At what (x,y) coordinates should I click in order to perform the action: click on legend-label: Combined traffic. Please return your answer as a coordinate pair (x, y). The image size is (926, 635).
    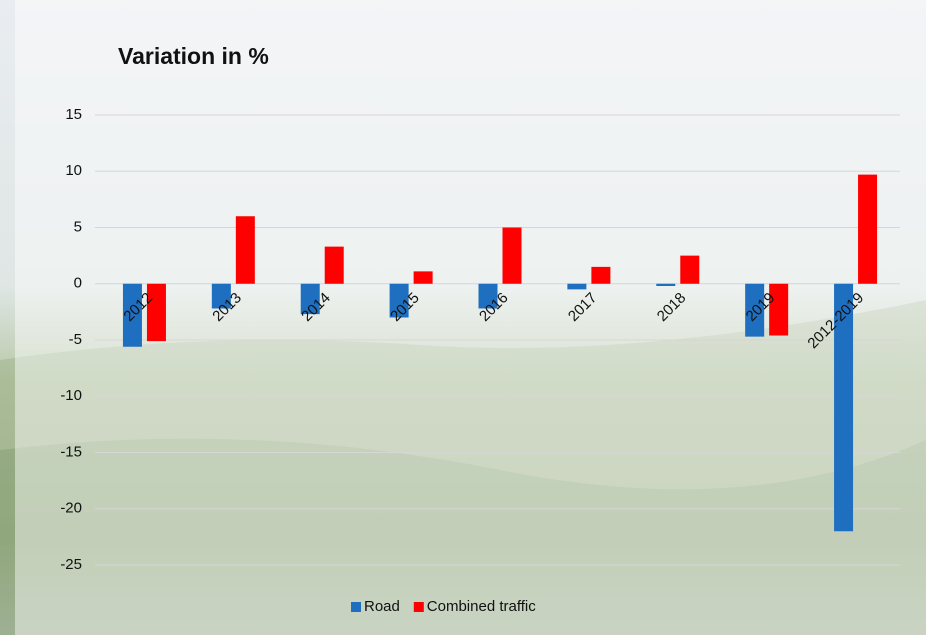
    Looking at the image, I should click on (481, 606).